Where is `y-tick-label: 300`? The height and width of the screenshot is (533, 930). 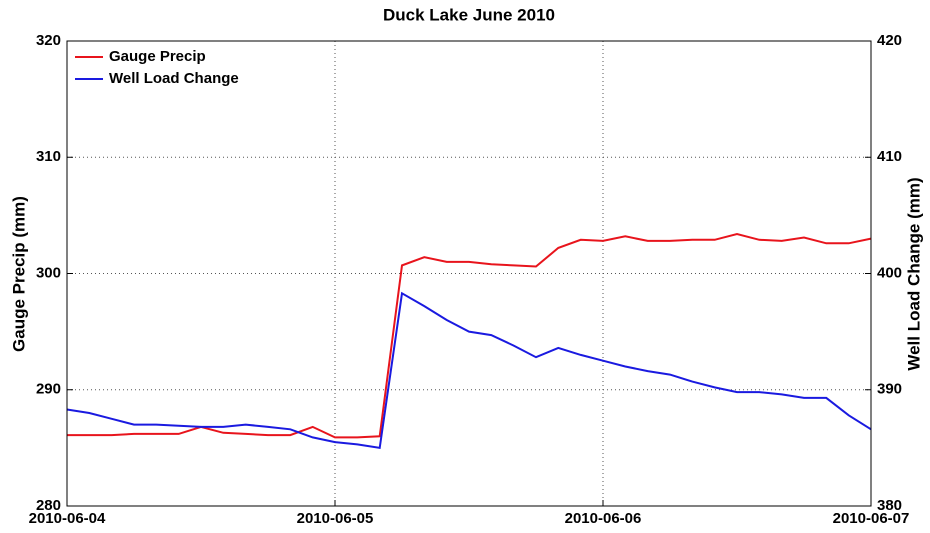
y-tick-label: 300 is located at coordinates (48, 272).